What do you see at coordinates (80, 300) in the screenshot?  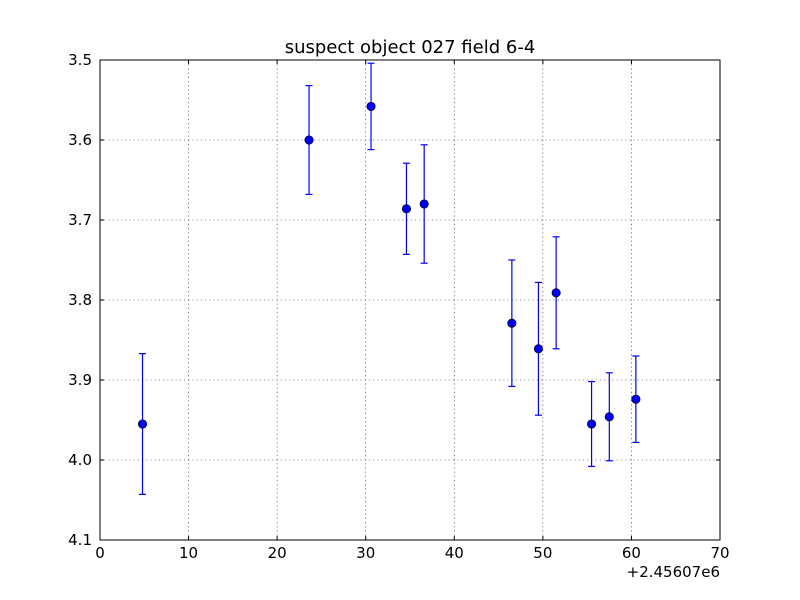 I see `y-tick-label: 3.8` at bounding box center [80, 300].